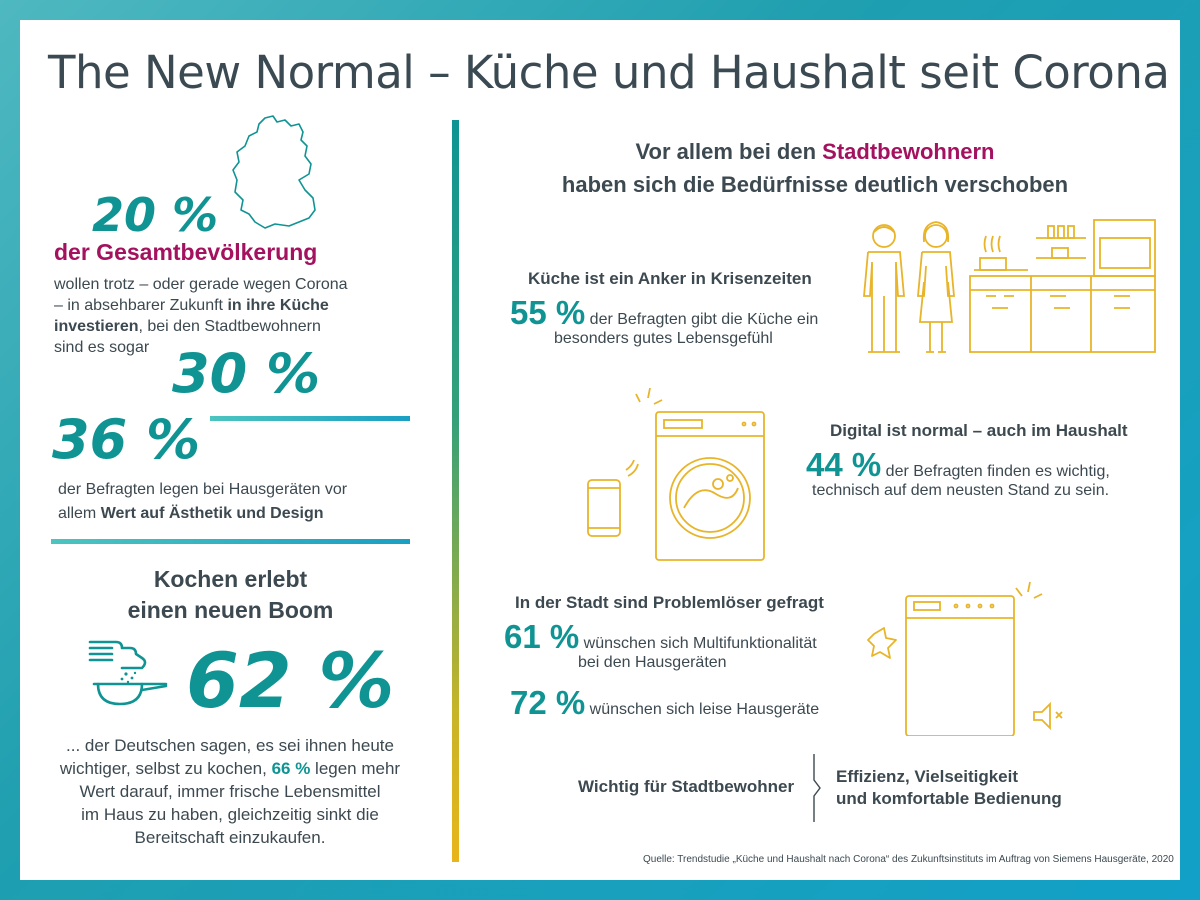  I want to click on washing-machine-icon, so click(700, 474).